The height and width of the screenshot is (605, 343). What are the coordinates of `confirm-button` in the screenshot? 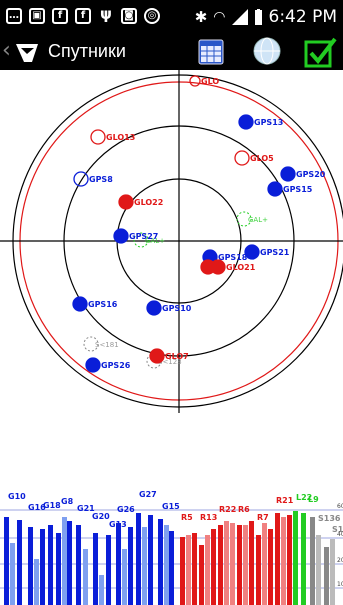 It's located at (320, 53).